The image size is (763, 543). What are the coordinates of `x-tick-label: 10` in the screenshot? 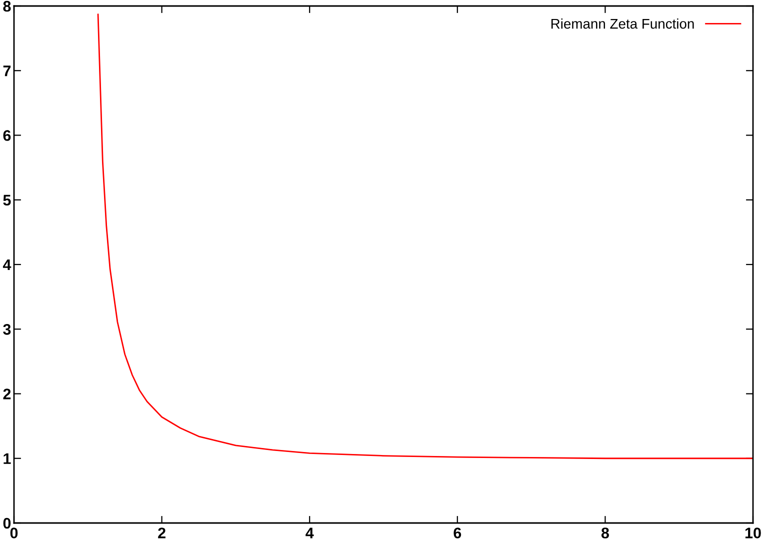 It's located at (753, 533).